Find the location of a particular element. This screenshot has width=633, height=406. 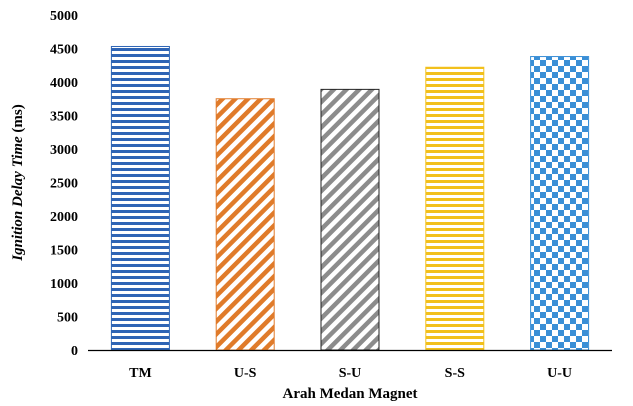

y-axis-title-unit: (ms) is located at coordinates (18, 120).